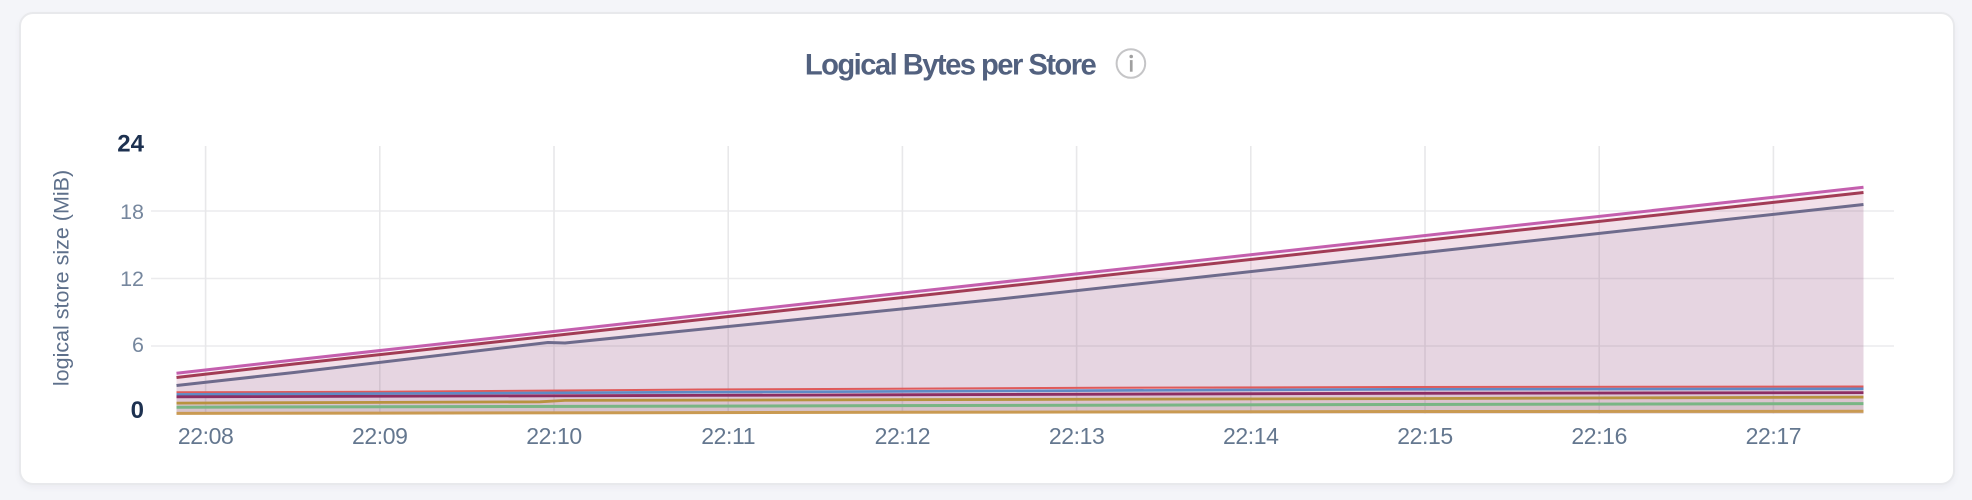  What do you see at coordinates (137, 410) in the screenshot?
I see `svg-text: 0` at bounding box center [137, 410].